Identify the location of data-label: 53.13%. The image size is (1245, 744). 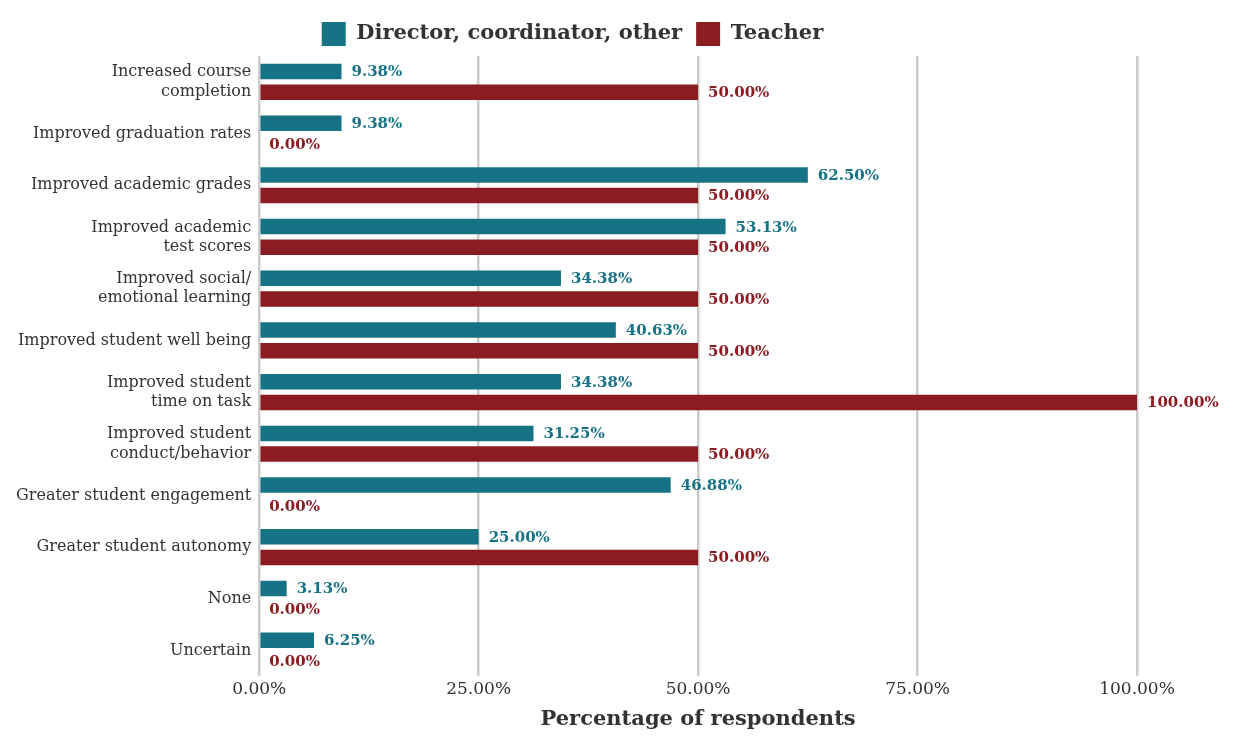
(766, 226).